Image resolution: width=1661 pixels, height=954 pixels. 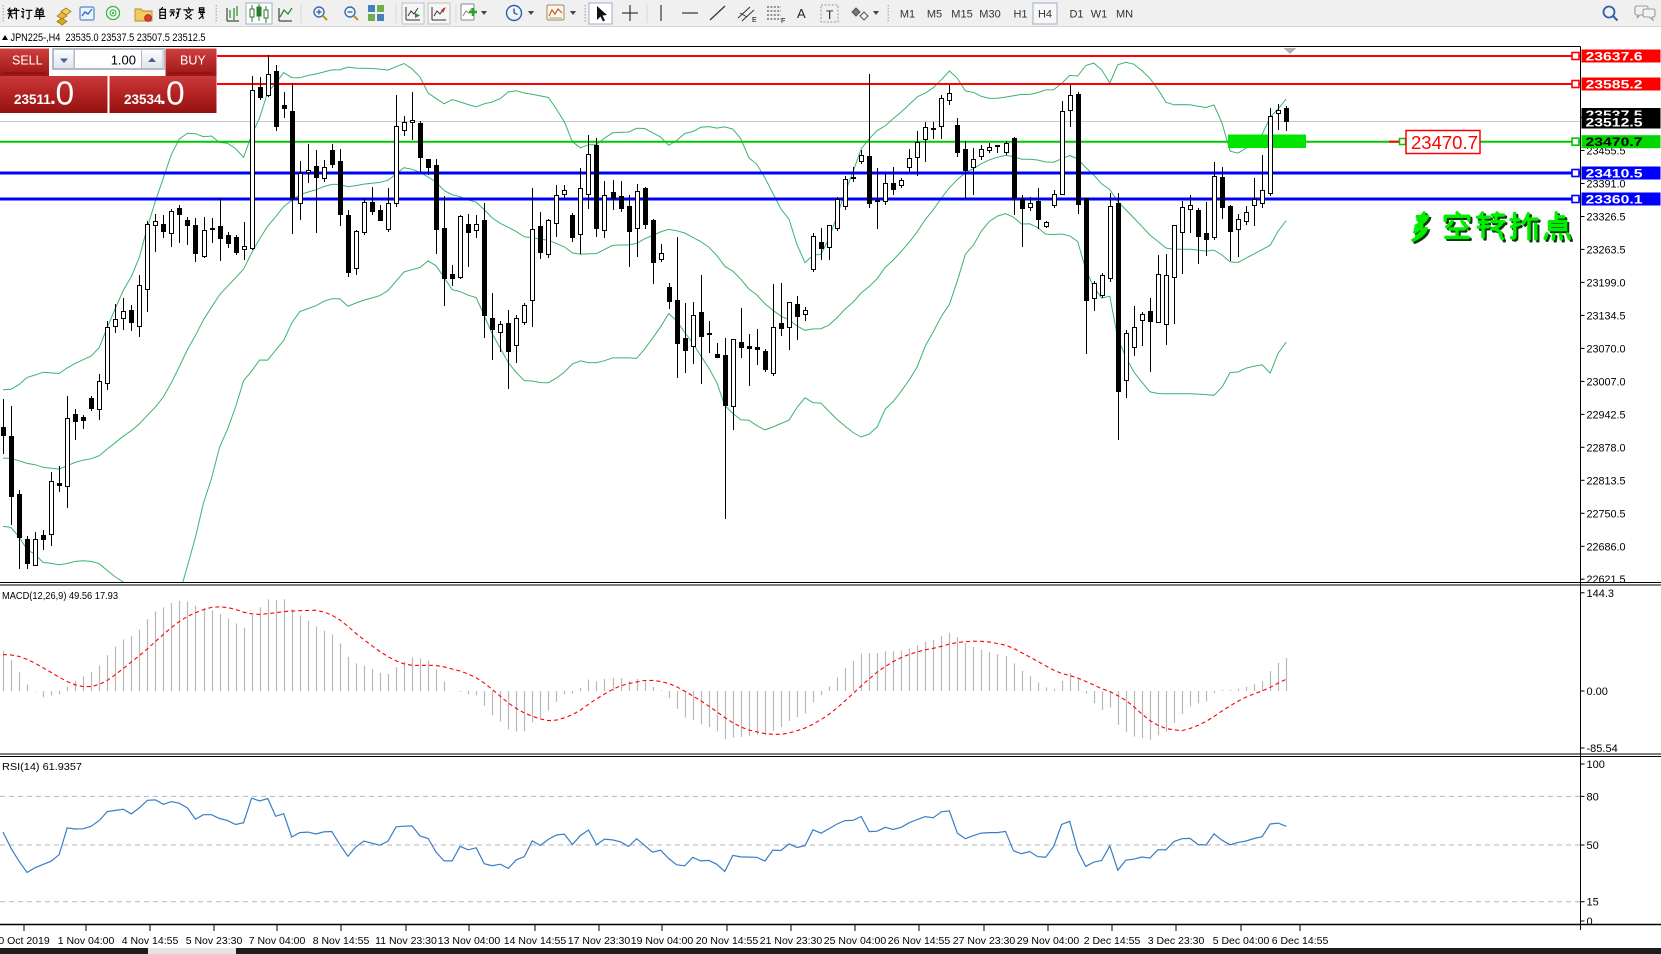 I want to click on svg-text: T, so click(x=830, y=15).